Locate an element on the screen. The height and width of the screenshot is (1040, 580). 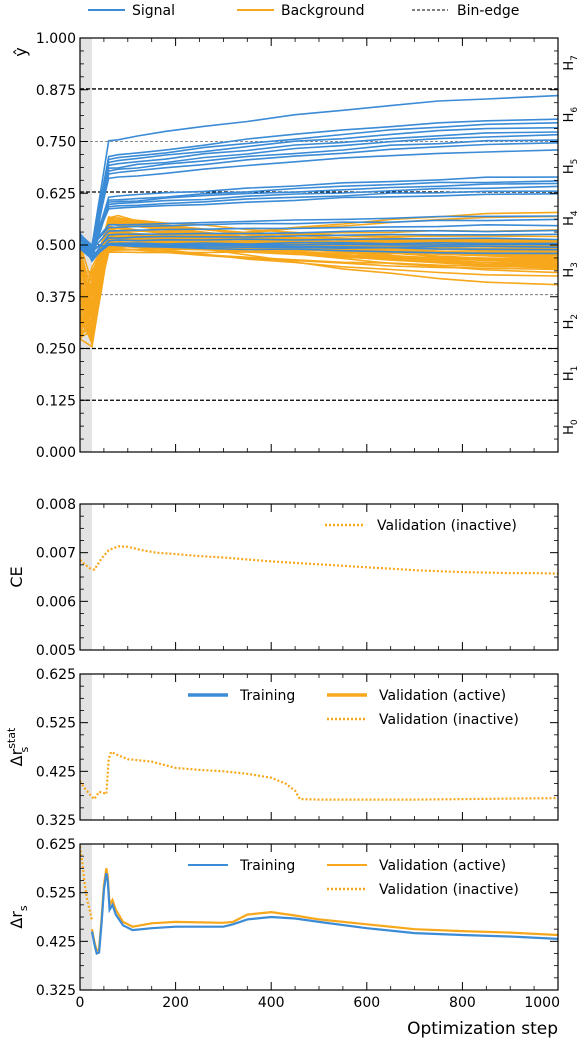
x-tick-label: 1000 is located at coordinates (542, 1003).